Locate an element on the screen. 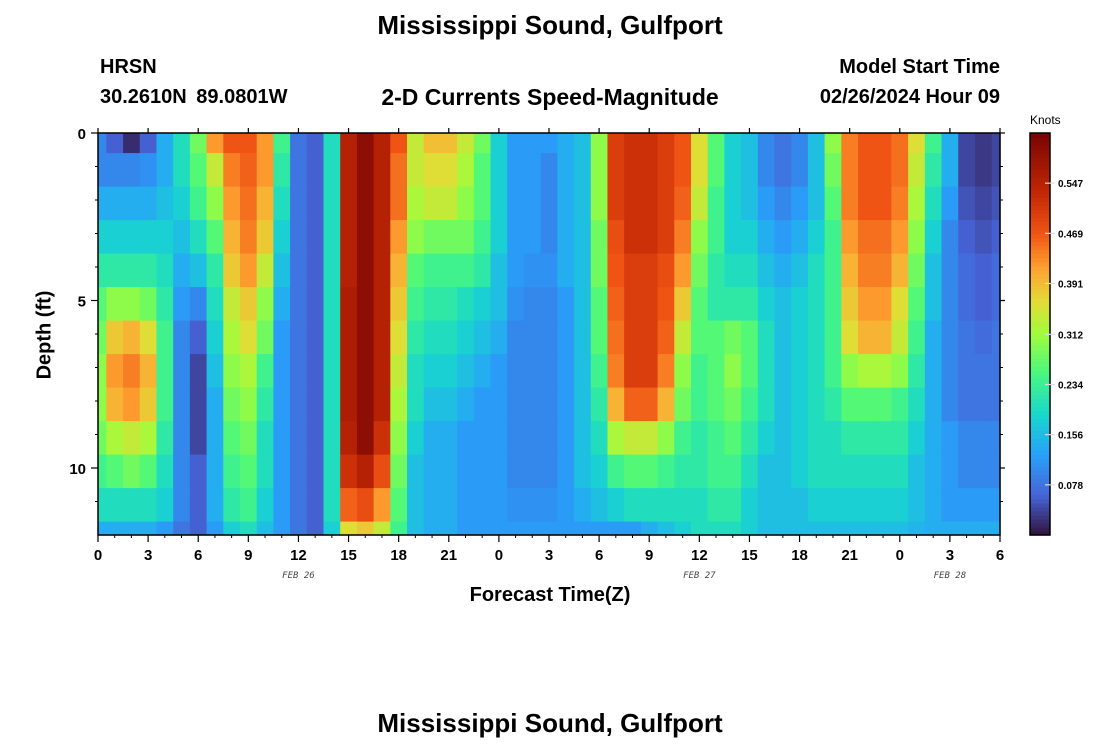 This screenshot has height=750, width=1100. x-tick-label: 12 is located at coordinates (298, 555).